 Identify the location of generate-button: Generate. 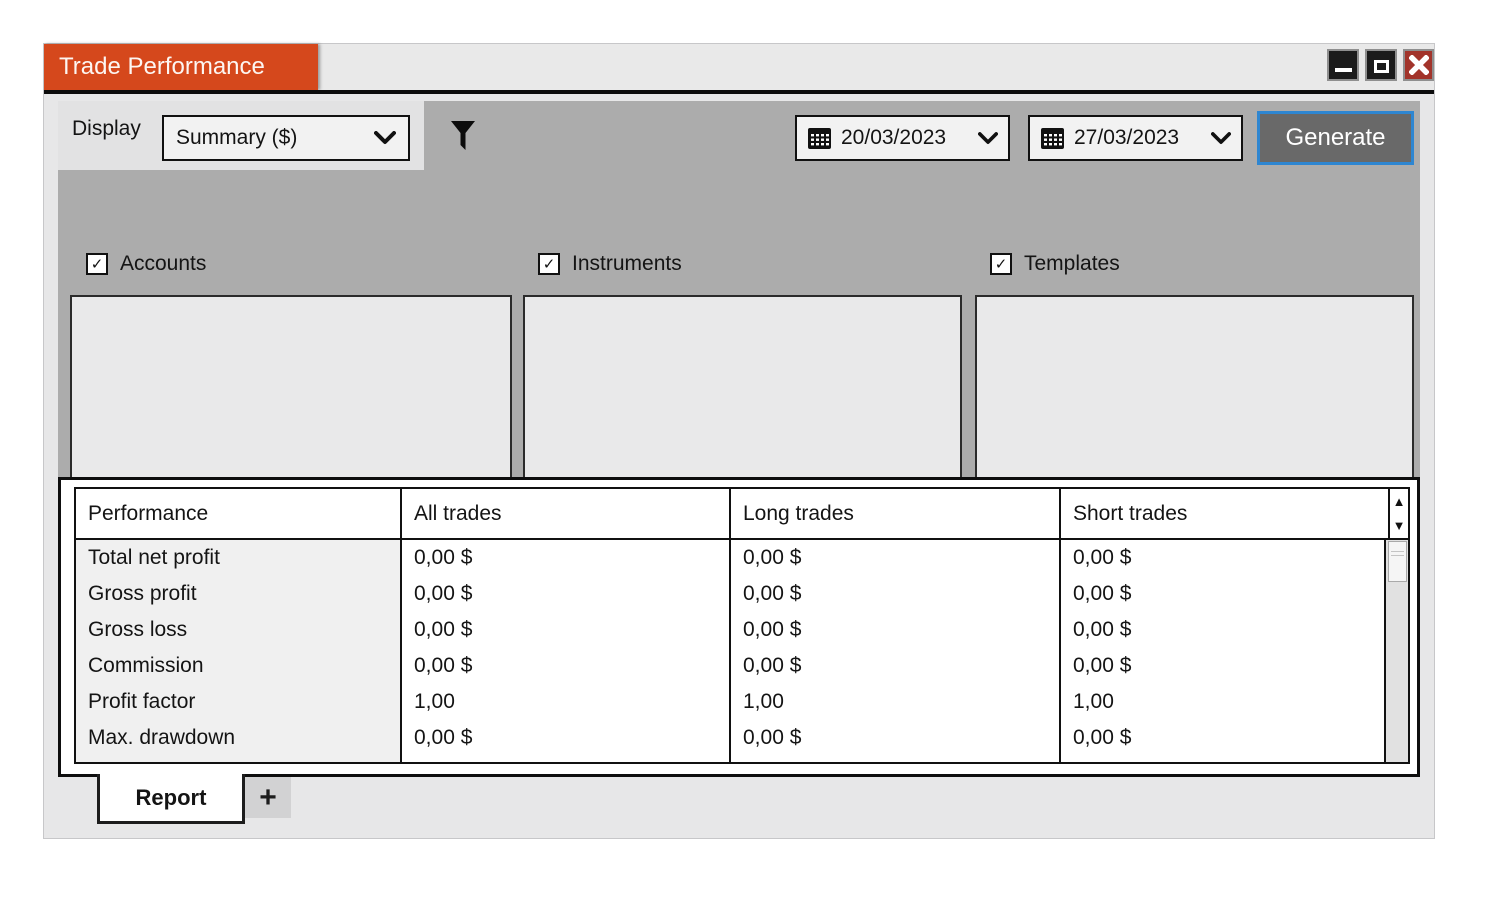
(1335, 138).